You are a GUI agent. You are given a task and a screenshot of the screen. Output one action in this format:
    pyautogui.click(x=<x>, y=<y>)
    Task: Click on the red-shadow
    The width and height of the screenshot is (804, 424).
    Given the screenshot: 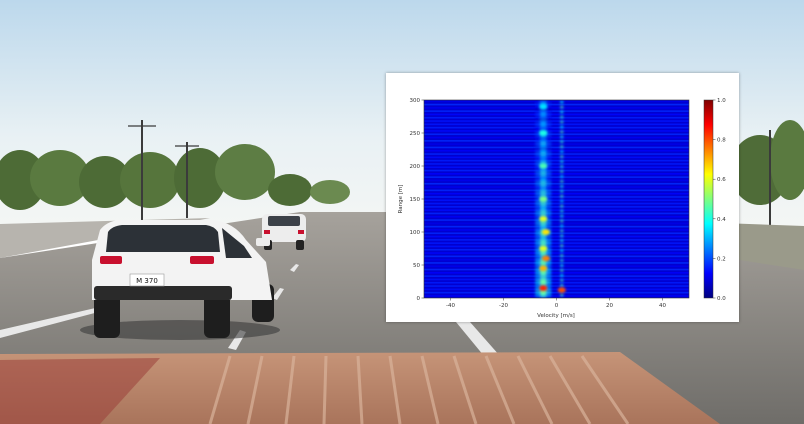 What is the action you would take?
    pyautogui.click(x=80, y=391)
    